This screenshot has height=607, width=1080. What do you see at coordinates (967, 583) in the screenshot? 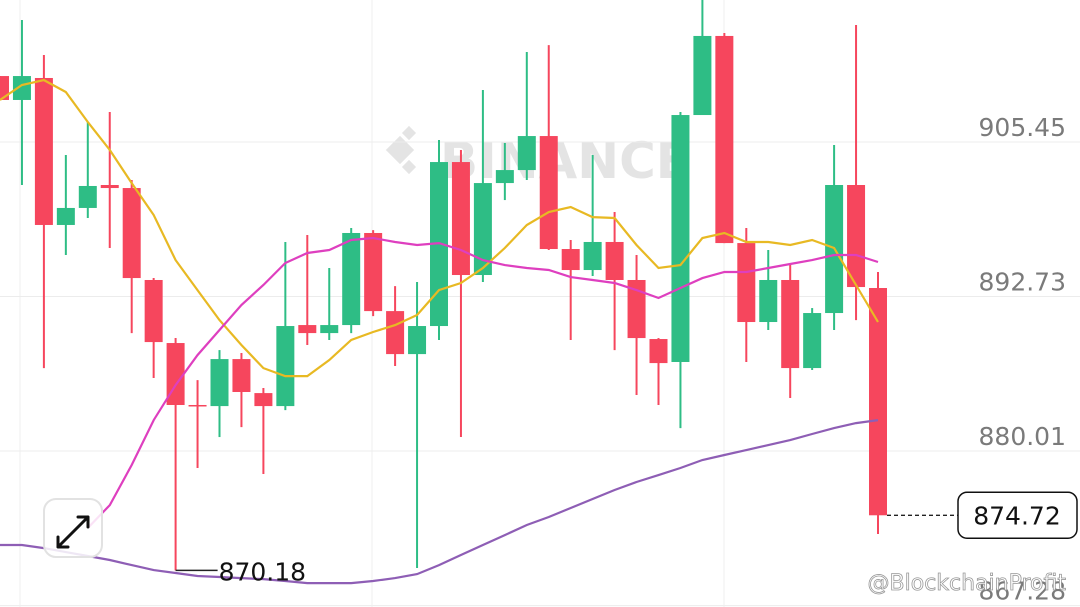
I see `credit: @BlockchainProfit` at bounding box center [967, 583].